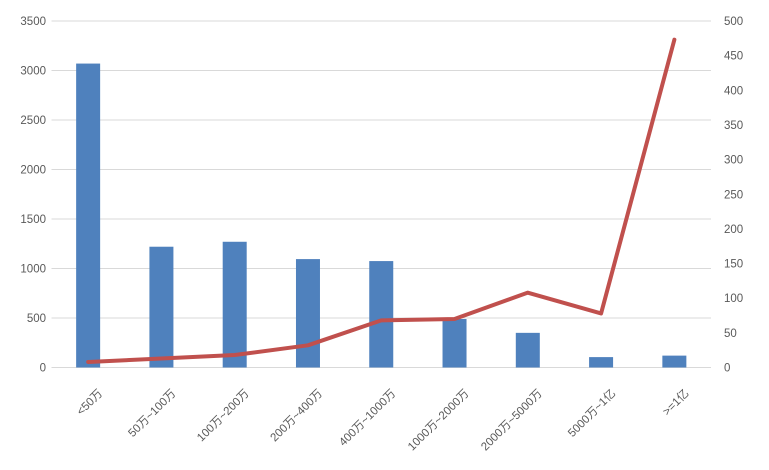 The height and width of the screenshot is (470, 769). Describe the element at coordinates (43, 369) in the screenshot. I see `left-axis-tick-label: 0` at that location.